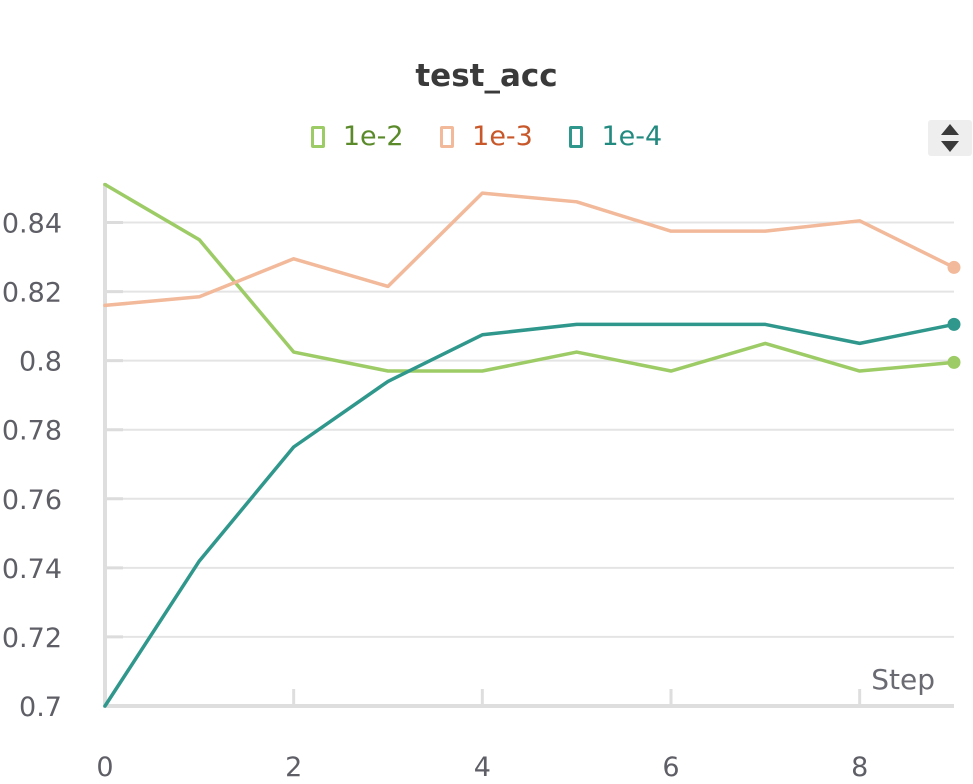 Image resolution: width=973 pixels, height=784 pixels. What do you see at coordinates (670, 767) in the screenshot?
I see `x-tick-label: 6` at bounding box center [670, 767].